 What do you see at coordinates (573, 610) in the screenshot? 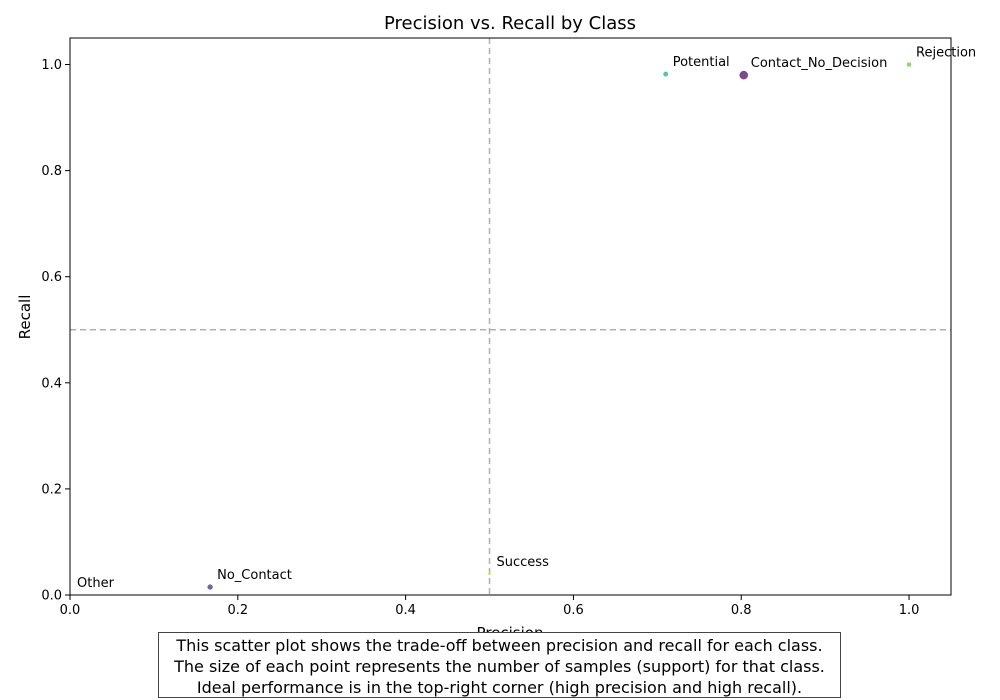
I see `x-tick-label: 0.6` at bounding box center [573, 610].